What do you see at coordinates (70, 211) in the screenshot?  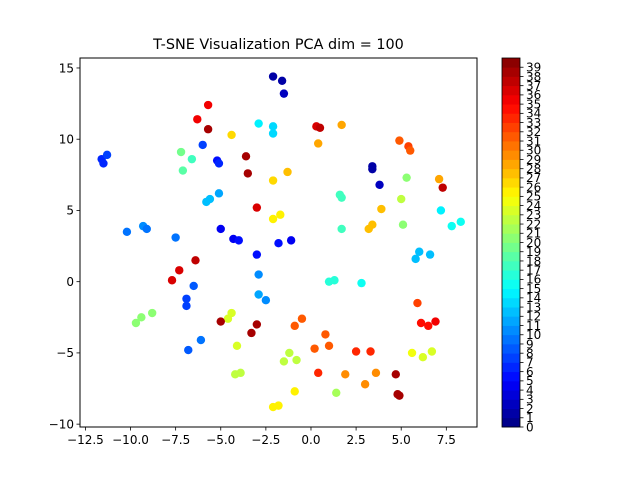 I see `y-tick-label: 5` at bounding box center [70, 211].